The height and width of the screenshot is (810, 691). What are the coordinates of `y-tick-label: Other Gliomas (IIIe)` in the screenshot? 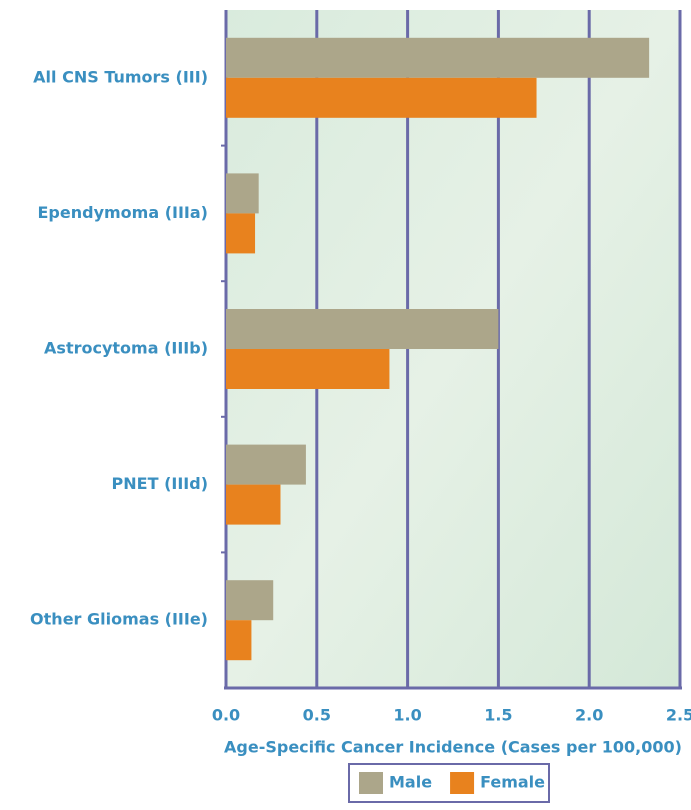 It's located at (119, 619).